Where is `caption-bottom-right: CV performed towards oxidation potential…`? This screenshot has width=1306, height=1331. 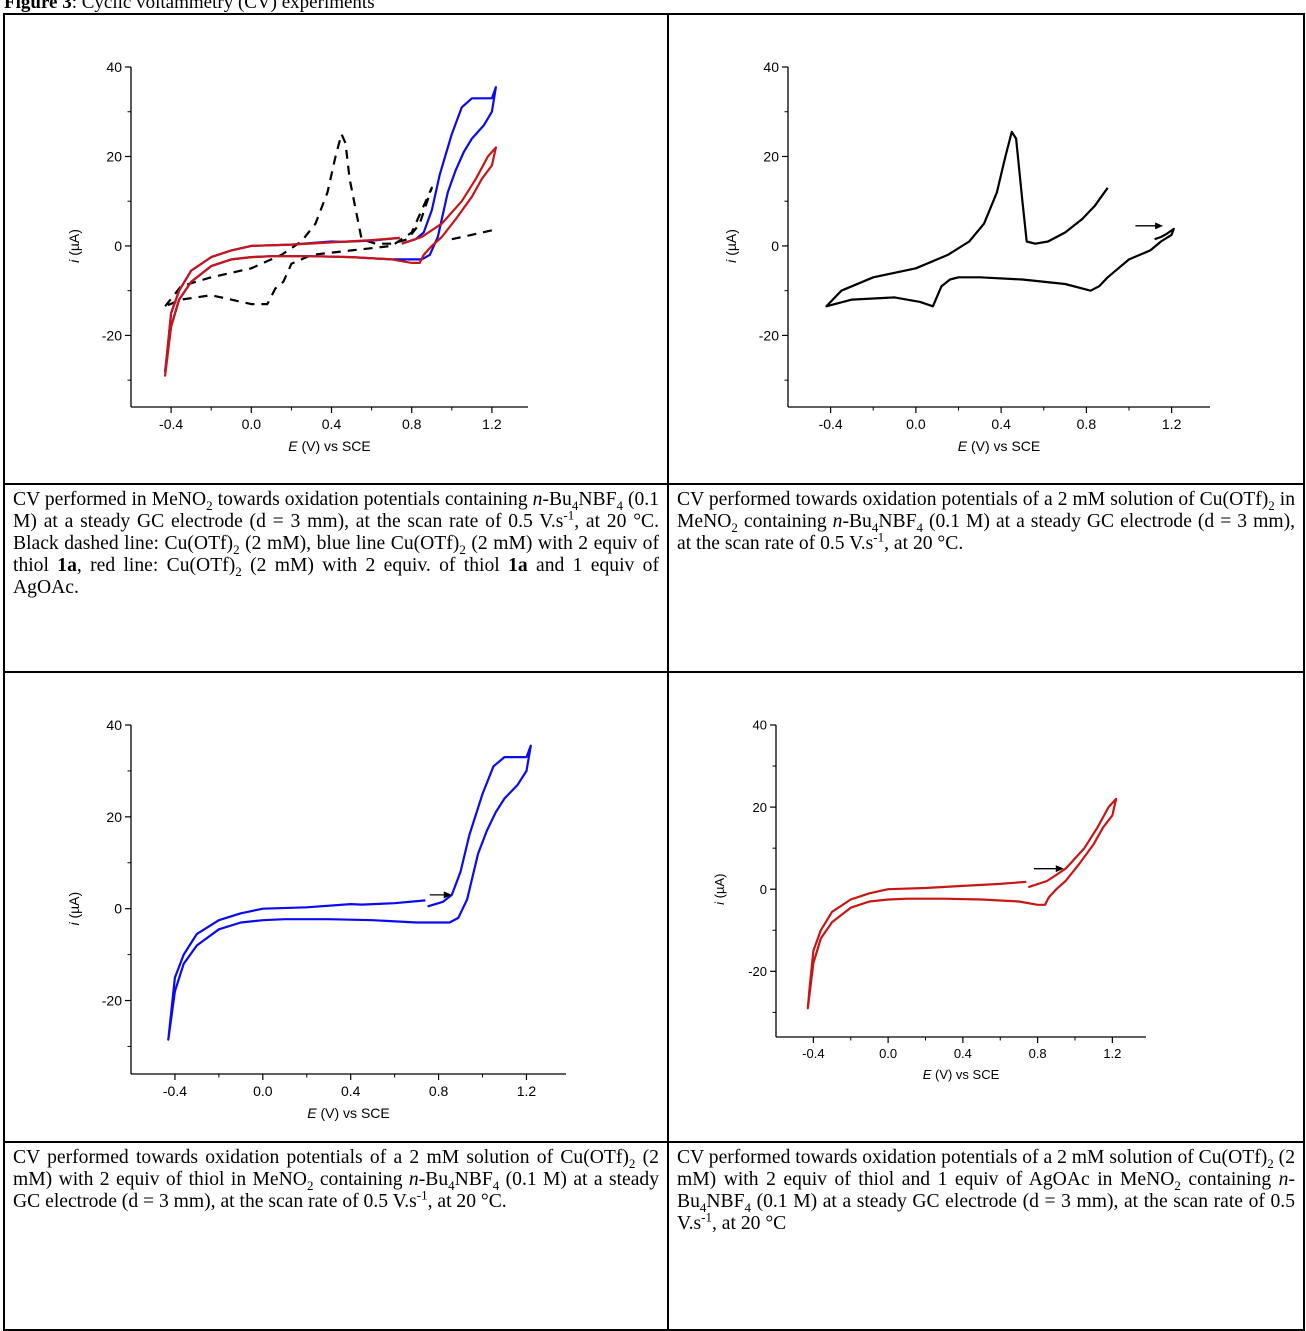
caption-bottom-right: CV performed towards oxidation potential… is located at coordinates (986, 1190).